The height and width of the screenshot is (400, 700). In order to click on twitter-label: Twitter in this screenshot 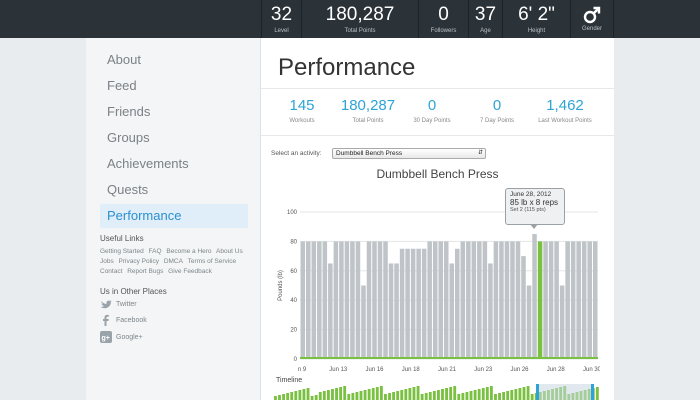, I will do `click(126, 304)`.